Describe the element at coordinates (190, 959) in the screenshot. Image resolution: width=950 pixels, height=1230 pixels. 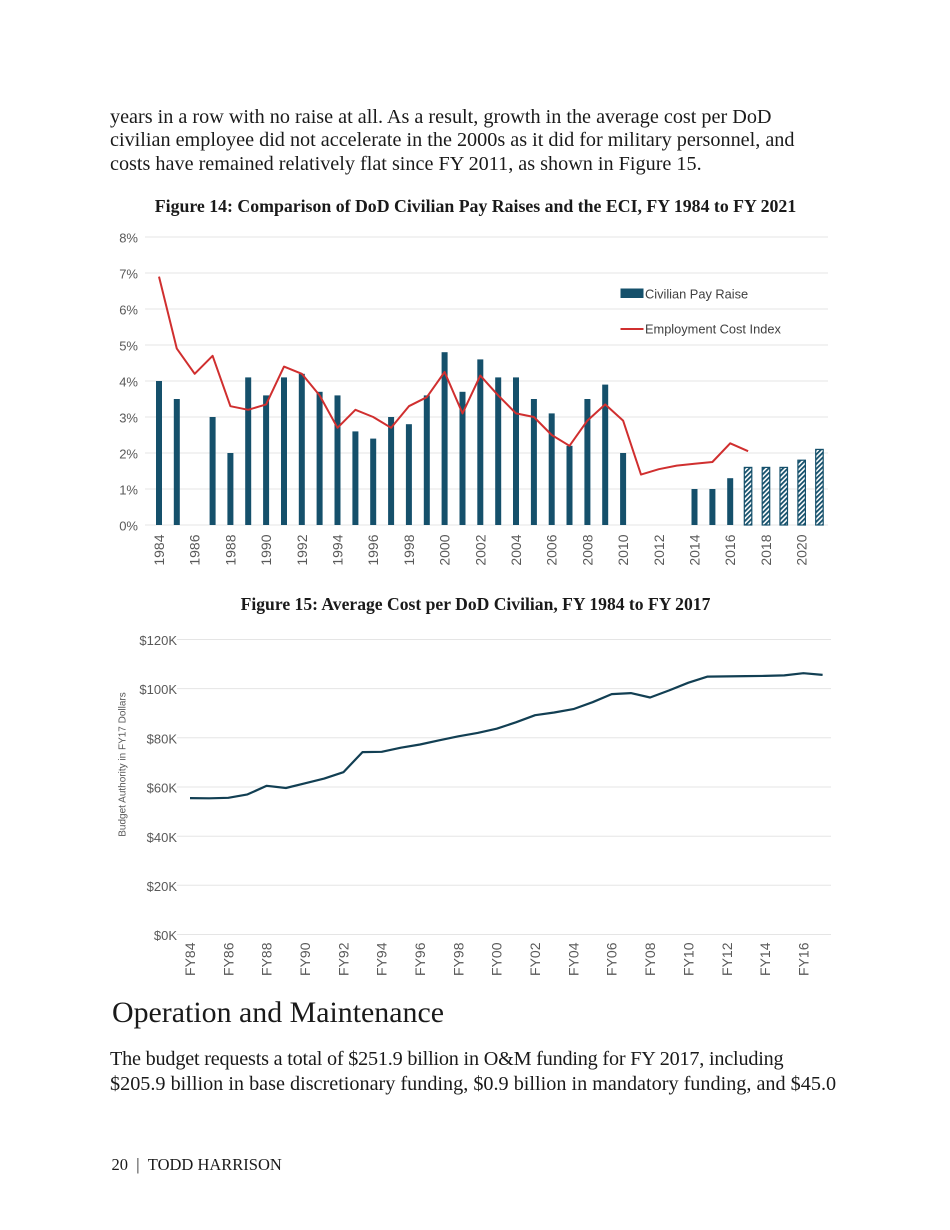
I see `svg-text: FY84` at that location.